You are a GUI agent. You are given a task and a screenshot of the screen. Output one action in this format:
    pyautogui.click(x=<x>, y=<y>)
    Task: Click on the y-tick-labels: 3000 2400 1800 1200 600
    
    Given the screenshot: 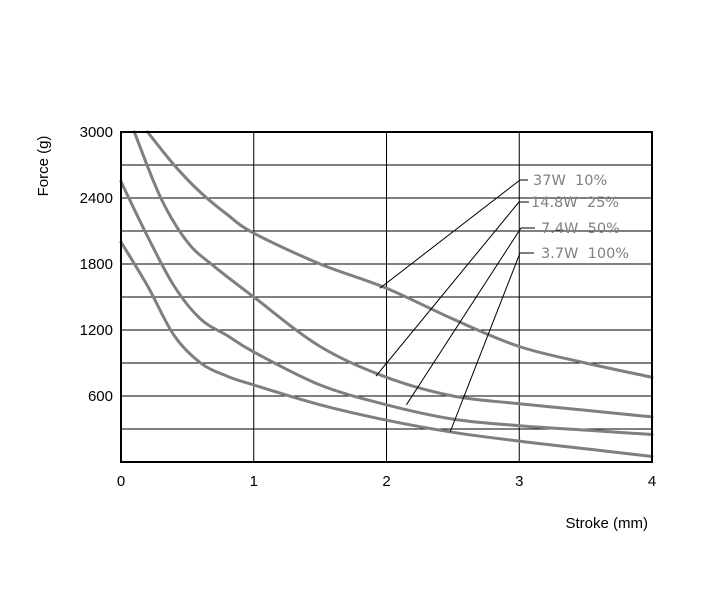 What is the action you would take?
    pyautogui.click(x=96, y=264)
    